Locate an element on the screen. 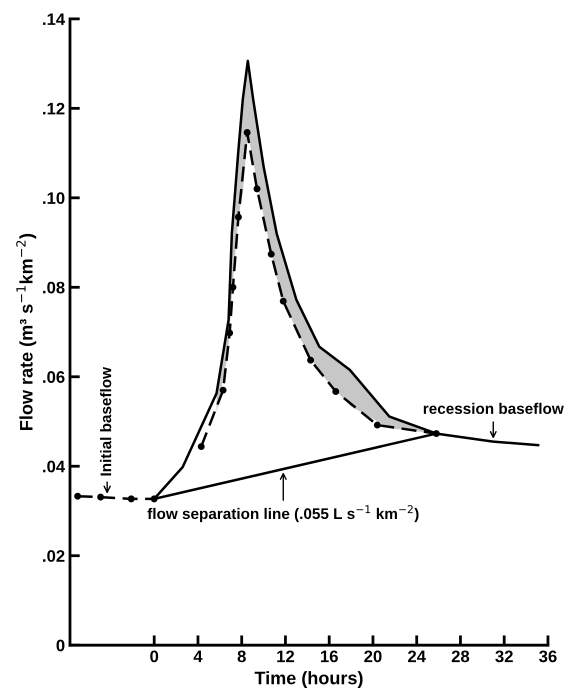 This screenshot has width=569, height=699. annotation: flow separation line (.055 L s$^{−1}$ km$^{−2}$) is located at coordinates (283, 513).